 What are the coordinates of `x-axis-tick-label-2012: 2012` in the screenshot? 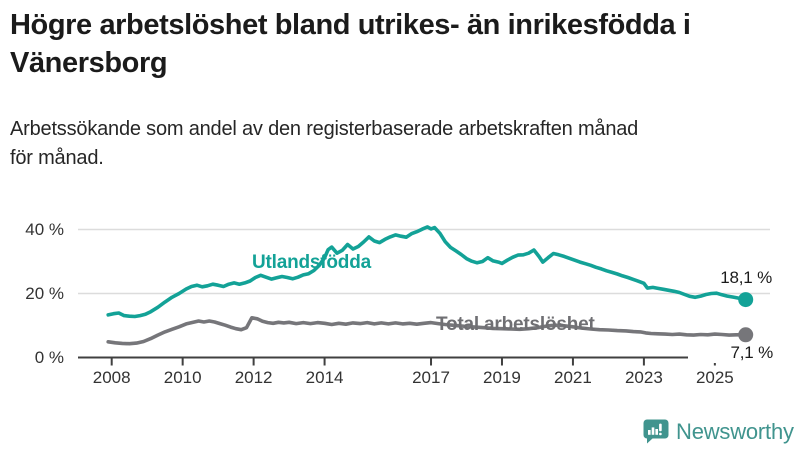 It's located at (253, 377).